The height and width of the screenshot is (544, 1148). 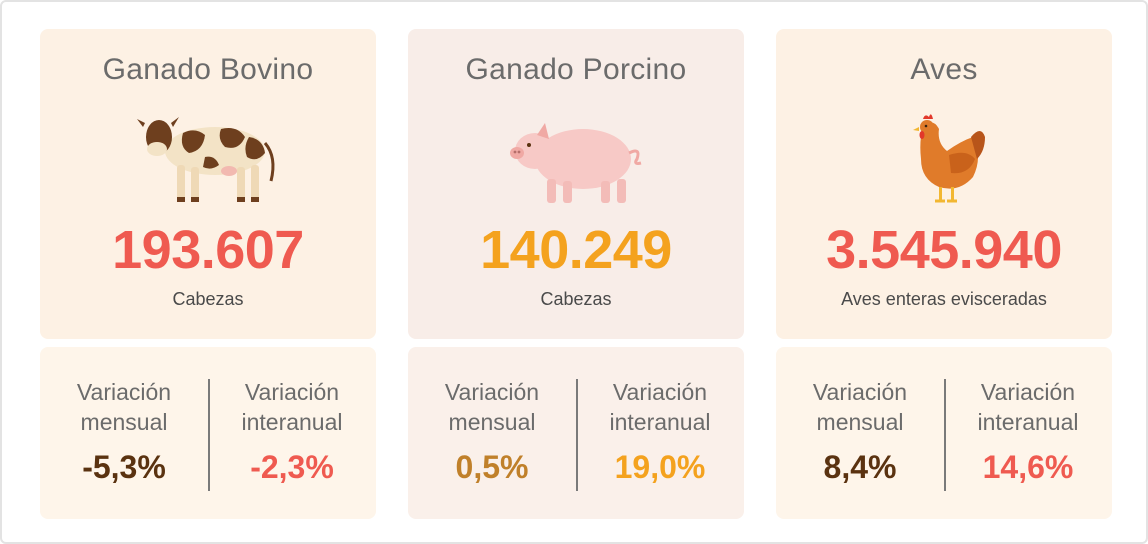 I want to click on cow-icon, so click(x=208, y=162).